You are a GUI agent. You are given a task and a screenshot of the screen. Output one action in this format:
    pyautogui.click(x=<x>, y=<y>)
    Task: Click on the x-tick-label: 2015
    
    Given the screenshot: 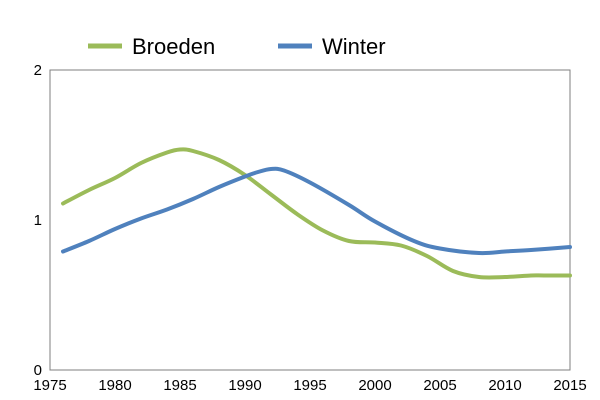 What is the action you would take?
    pyautogui.click(x=569, y=385)
    